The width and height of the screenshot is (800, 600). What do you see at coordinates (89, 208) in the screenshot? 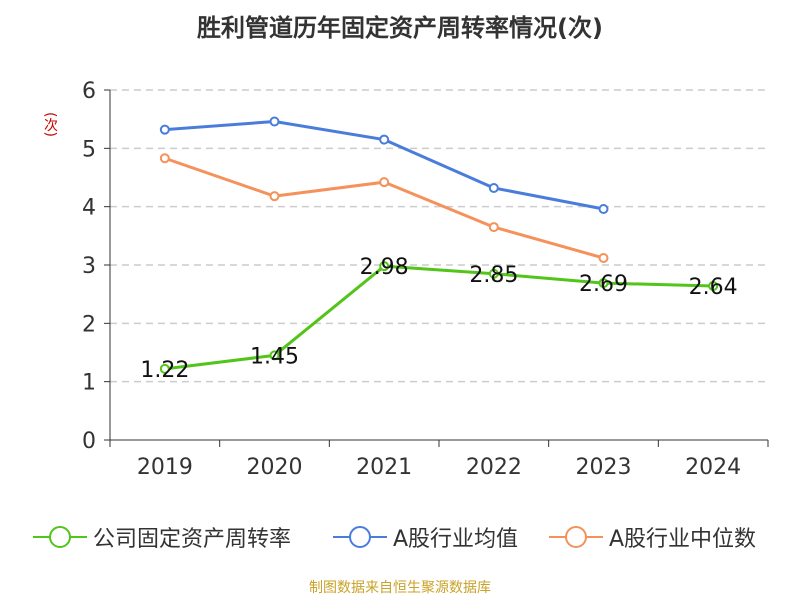
I see `y-tick-label: 4` at bounding box center [89, 208].